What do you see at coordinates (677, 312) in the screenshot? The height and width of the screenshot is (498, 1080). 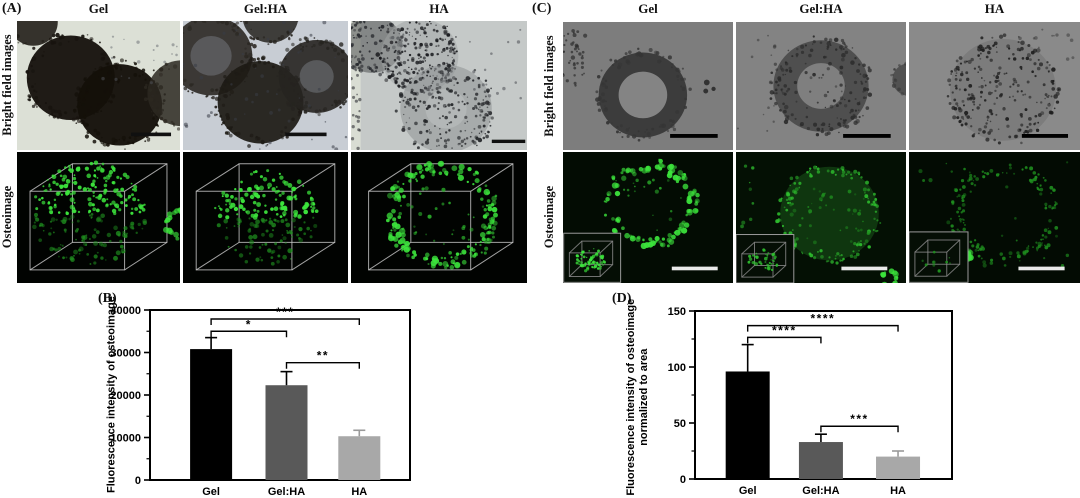 I see `svg-text: 150` at bounding box center [677, 312].